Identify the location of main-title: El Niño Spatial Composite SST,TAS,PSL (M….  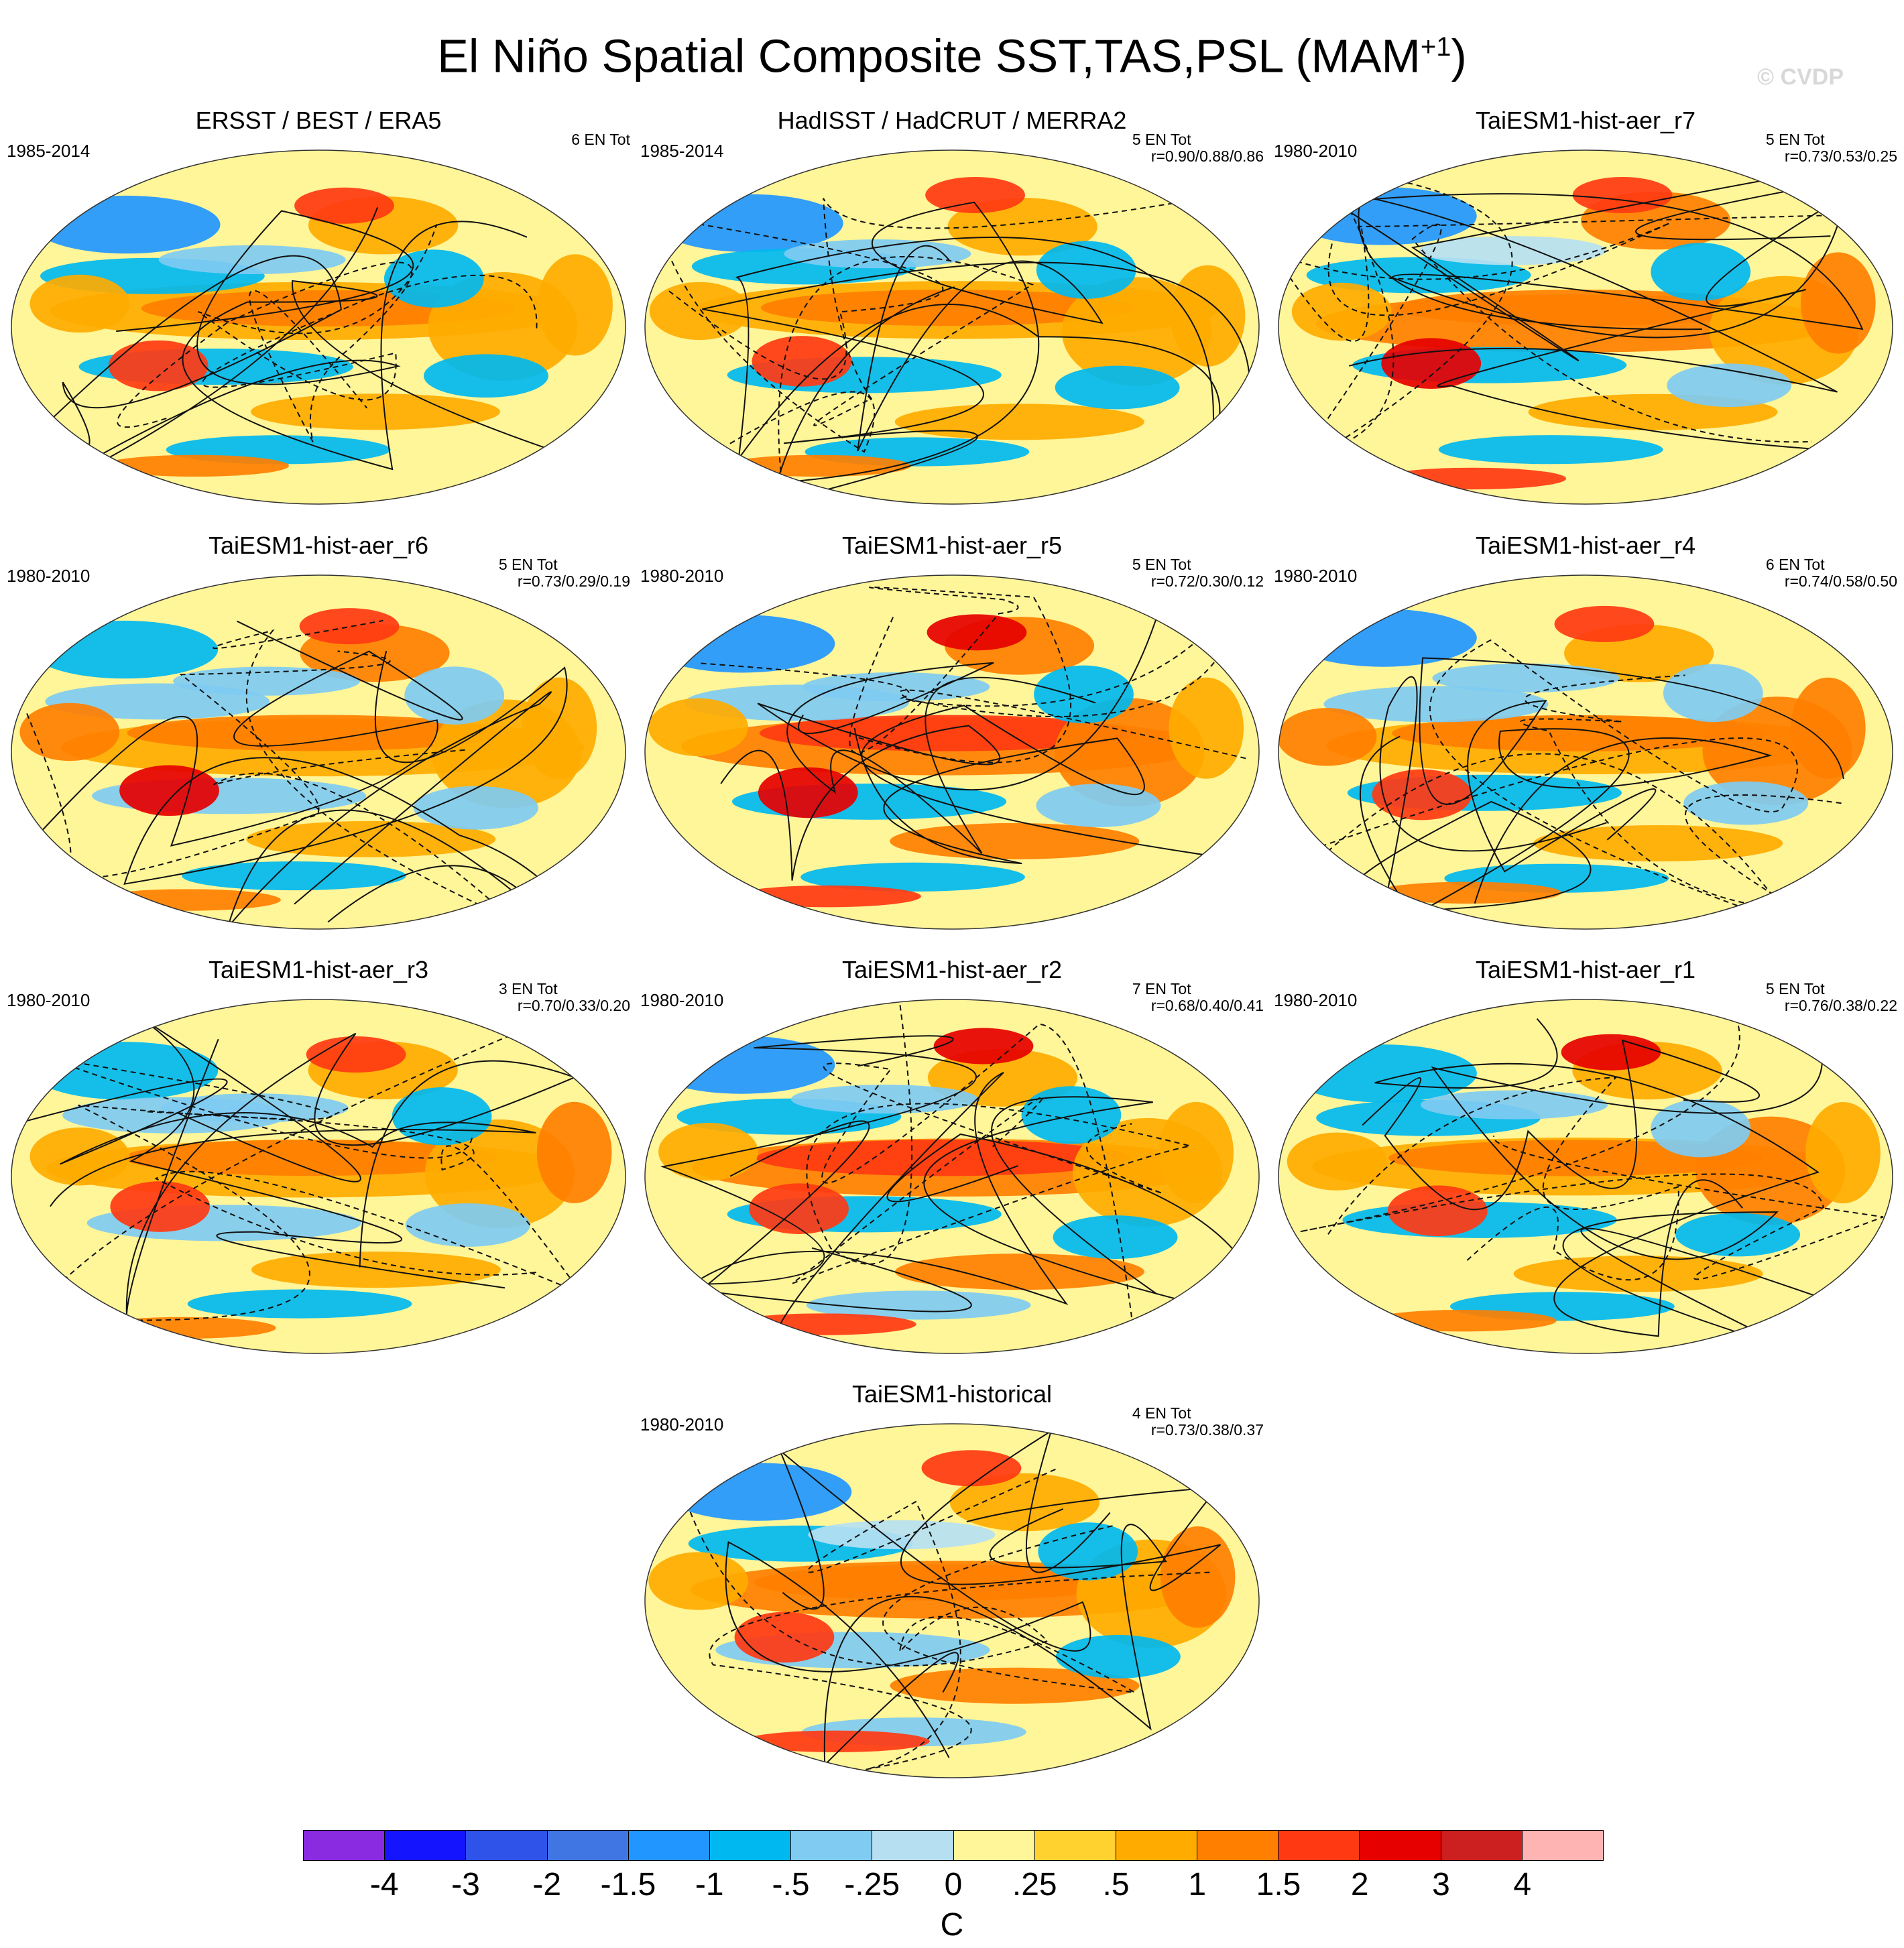
(952, 56).